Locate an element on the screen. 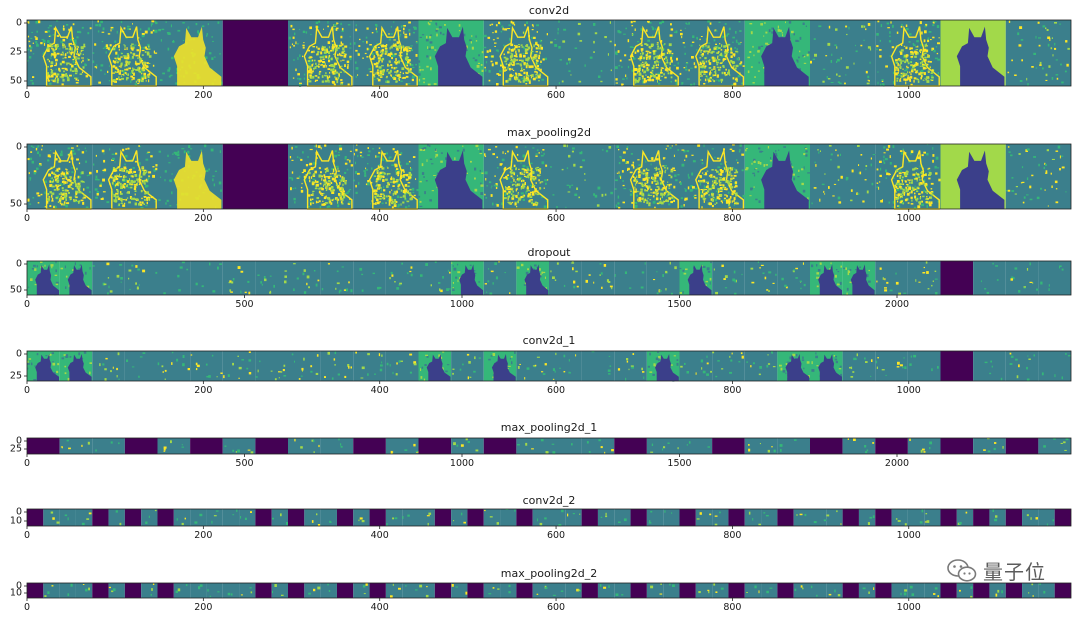  watermark: 量子位 is located at coordinates (996, 570).